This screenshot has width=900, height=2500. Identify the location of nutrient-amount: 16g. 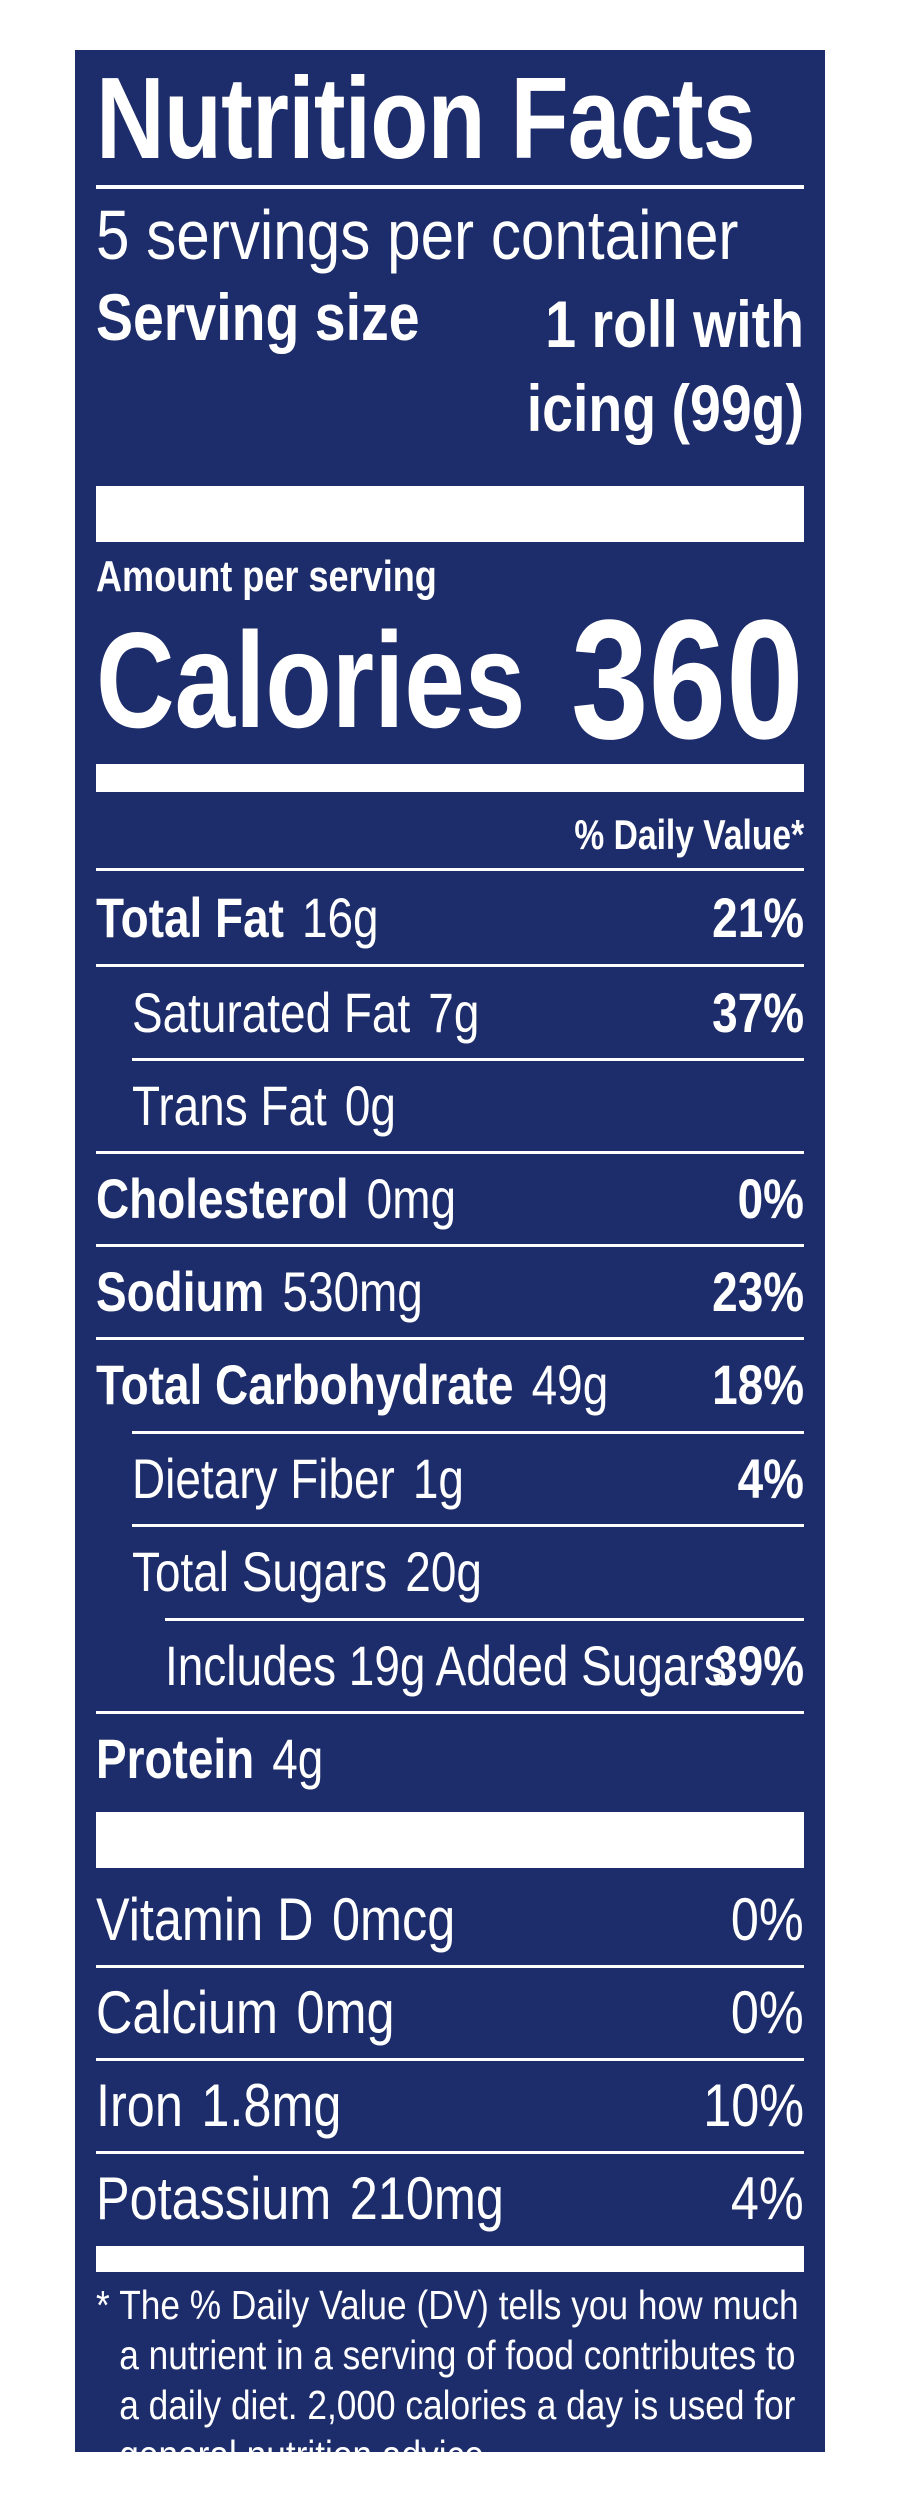
(340, 917).